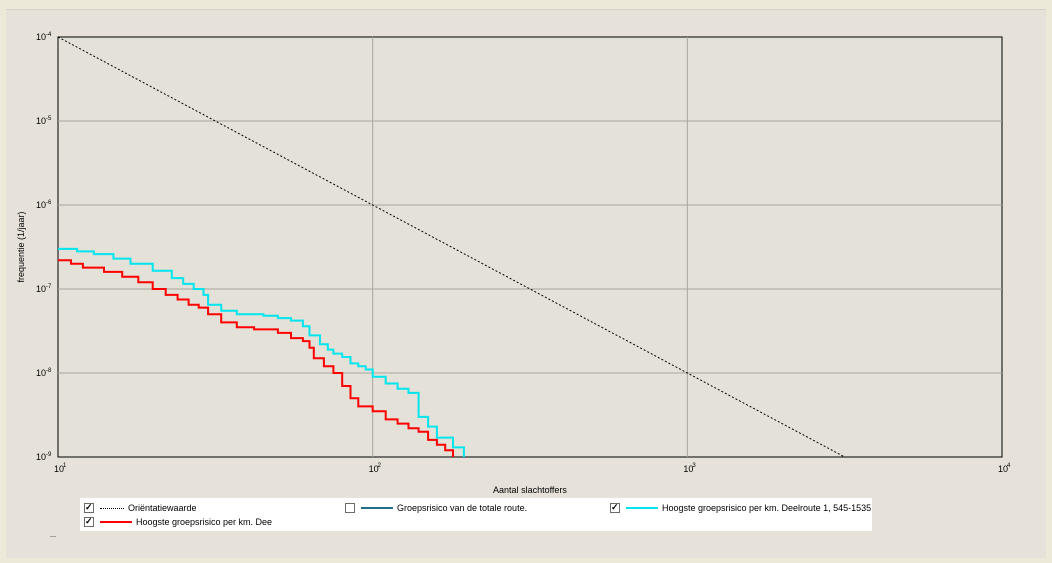 This screenshot has height=563, width=1052. I want to click on x-tick-exponent: 1, so click(65, 466).